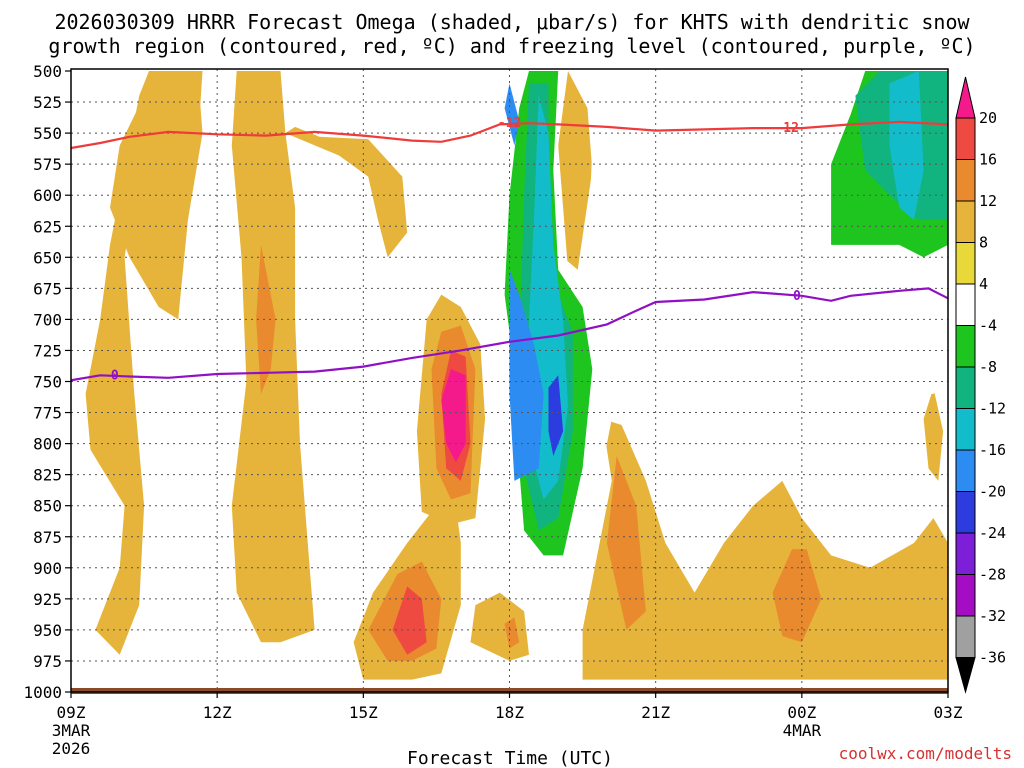 The height and width of the screenshot is (768, 1024). I want to click on terrain-strip, so click(509, 691).